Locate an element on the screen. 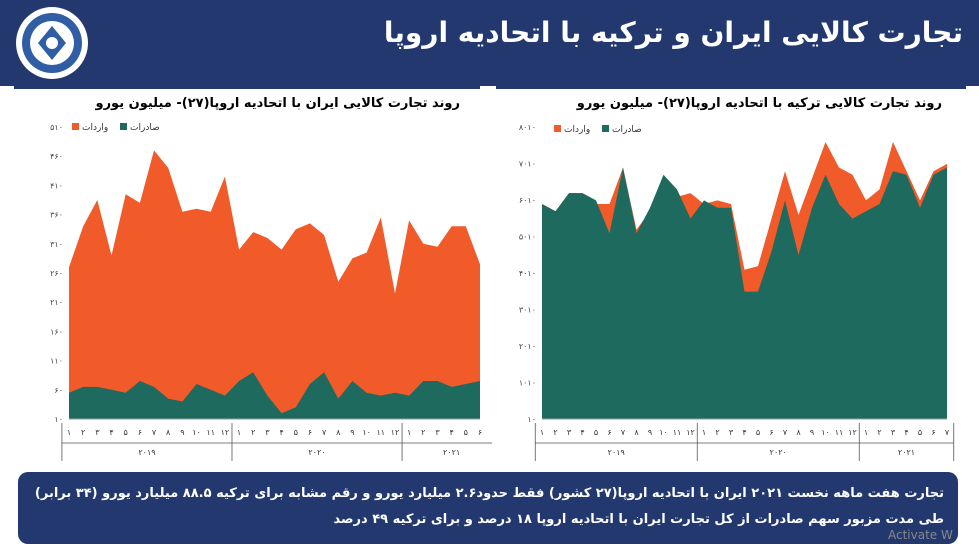 This screenshot has height=550, width=979. y-tick-label: ۳۶۰ is located at coordinates (56, 215).